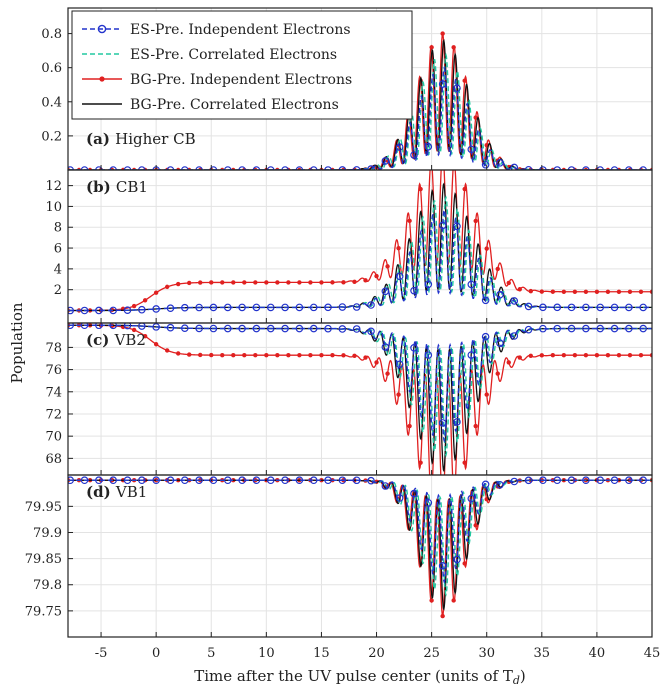 The image size is (663, 687). Describe the element at coordinates (266, 653) in the screenshot. I see `x-tick-label: 10` at that location.